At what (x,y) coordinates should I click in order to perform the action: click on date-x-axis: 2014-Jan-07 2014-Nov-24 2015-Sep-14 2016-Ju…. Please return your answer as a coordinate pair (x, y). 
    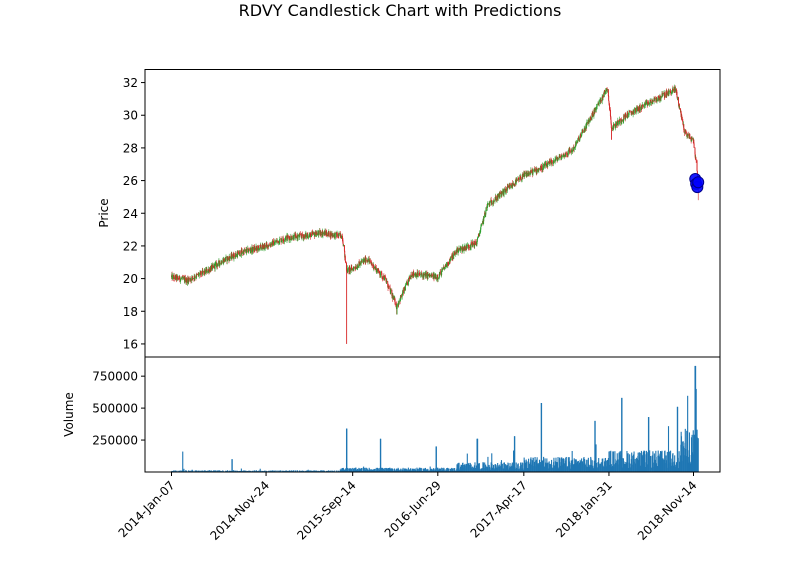
    Looking at the image, I should click on (408, 507).